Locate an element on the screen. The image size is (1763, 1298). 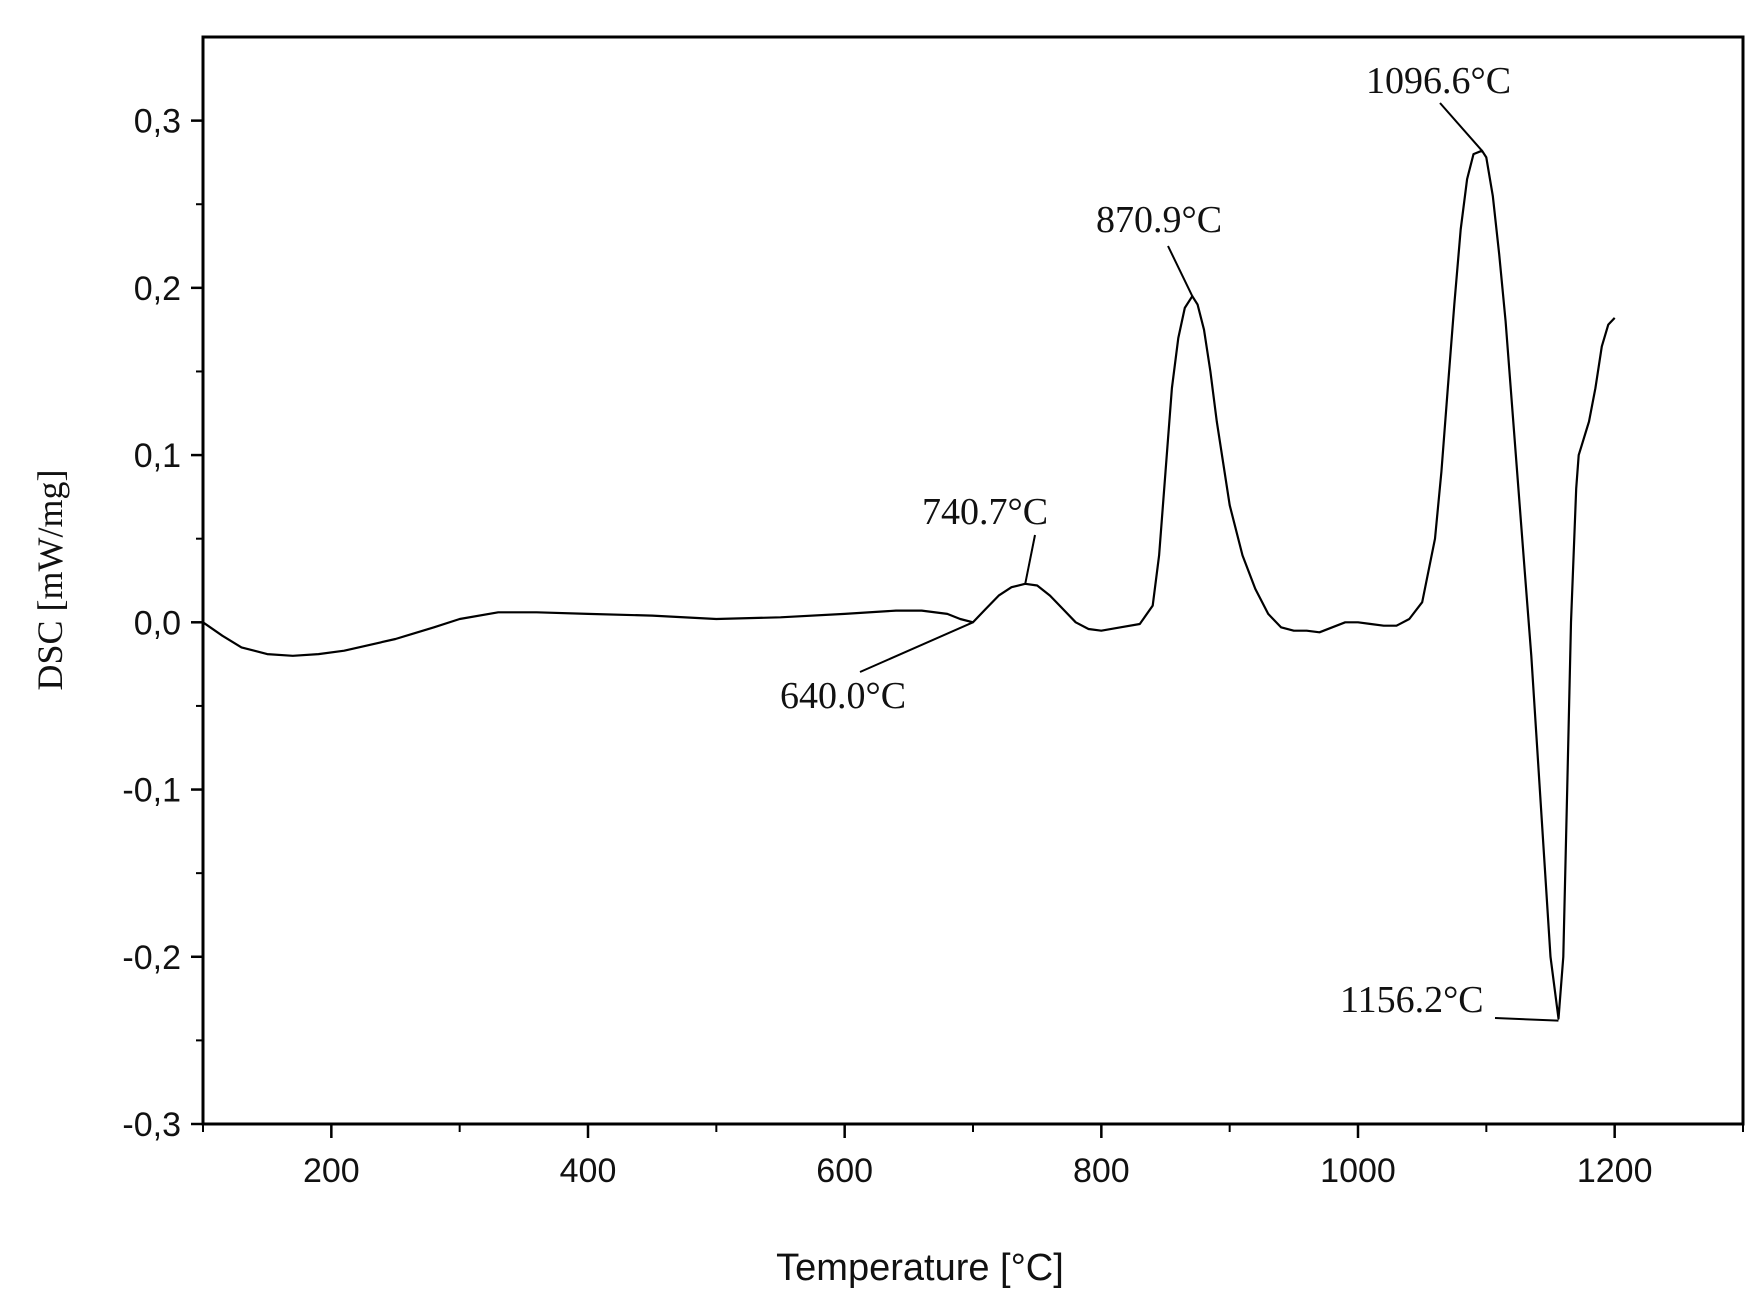
peak-annotation-label: 1156.2°C is located at coordinates (1412, 1000).